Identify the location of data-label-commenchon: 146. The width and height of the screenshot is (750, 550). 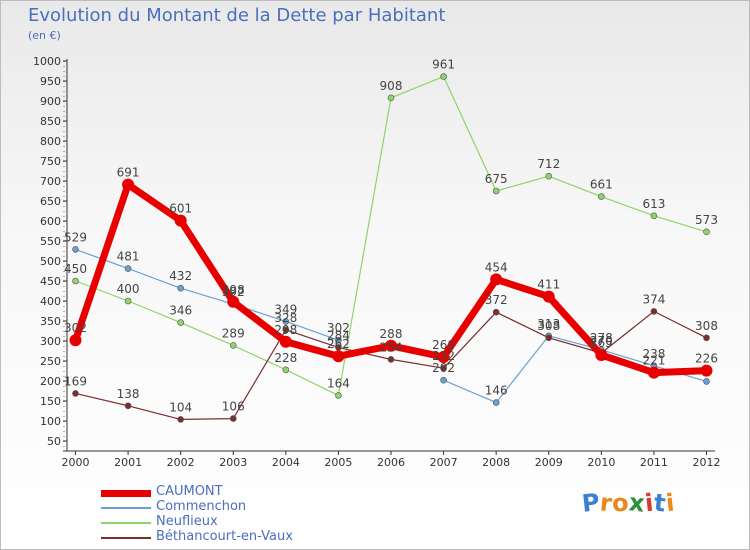
(496, 391).